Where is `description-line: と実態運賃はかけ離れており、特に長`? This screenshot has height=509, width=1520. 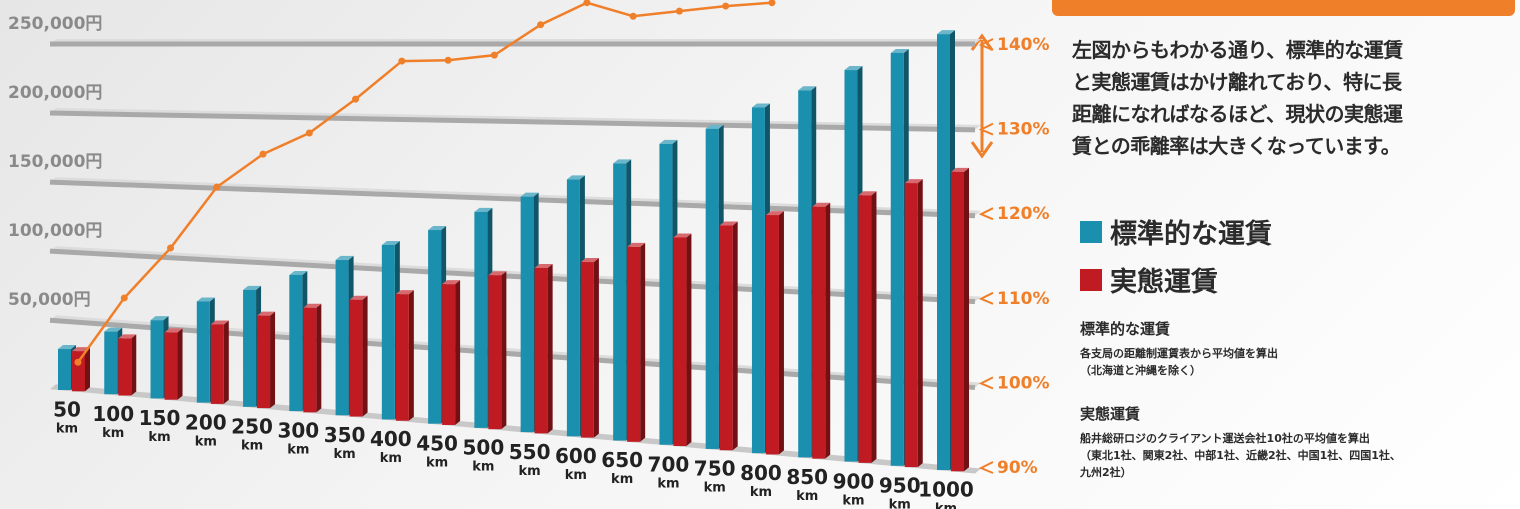 description-line: と実態運賃はかけ離れており、特に長 is located at coordinates (1237, 82).